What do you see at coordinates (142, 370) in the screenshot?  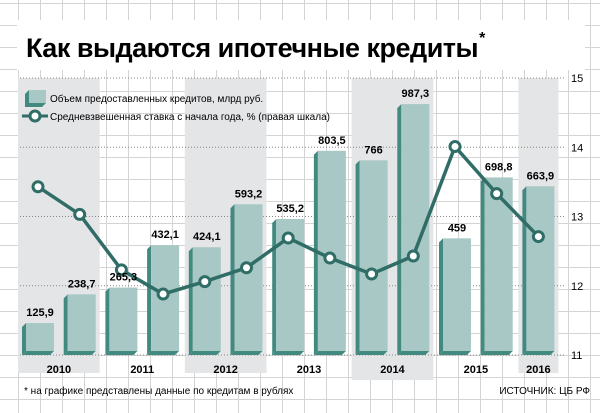 I see `year-label: 2011` at bounding box center [142, 370].